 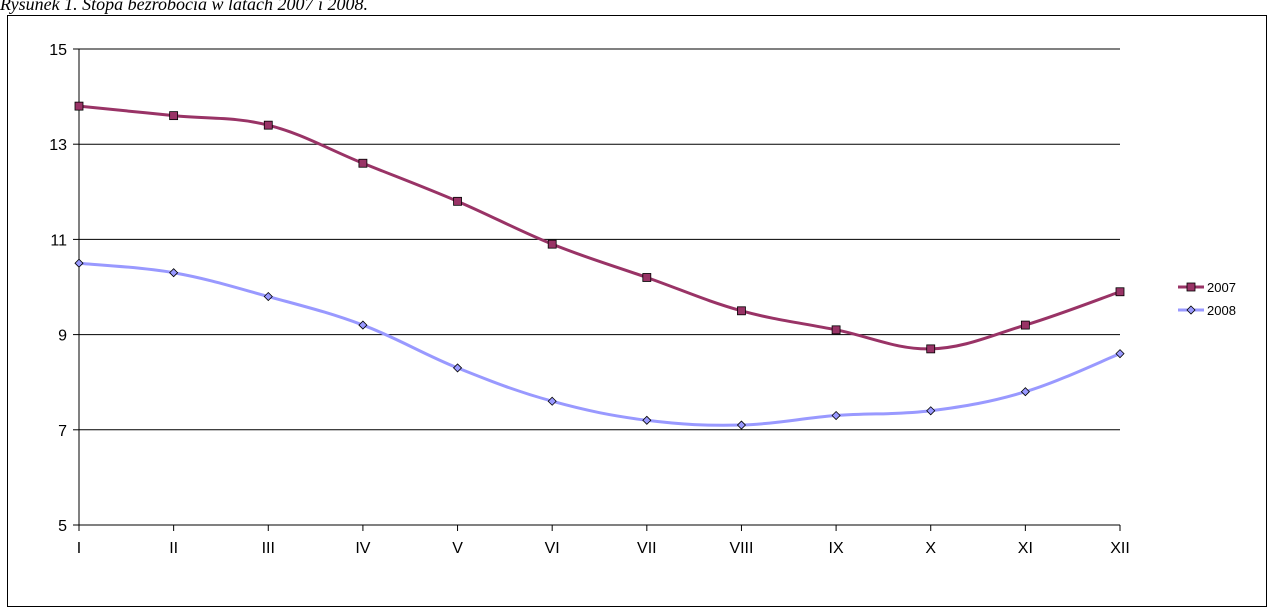 I want to click on x-tick-label: XII, so click(x=1120, y=548).